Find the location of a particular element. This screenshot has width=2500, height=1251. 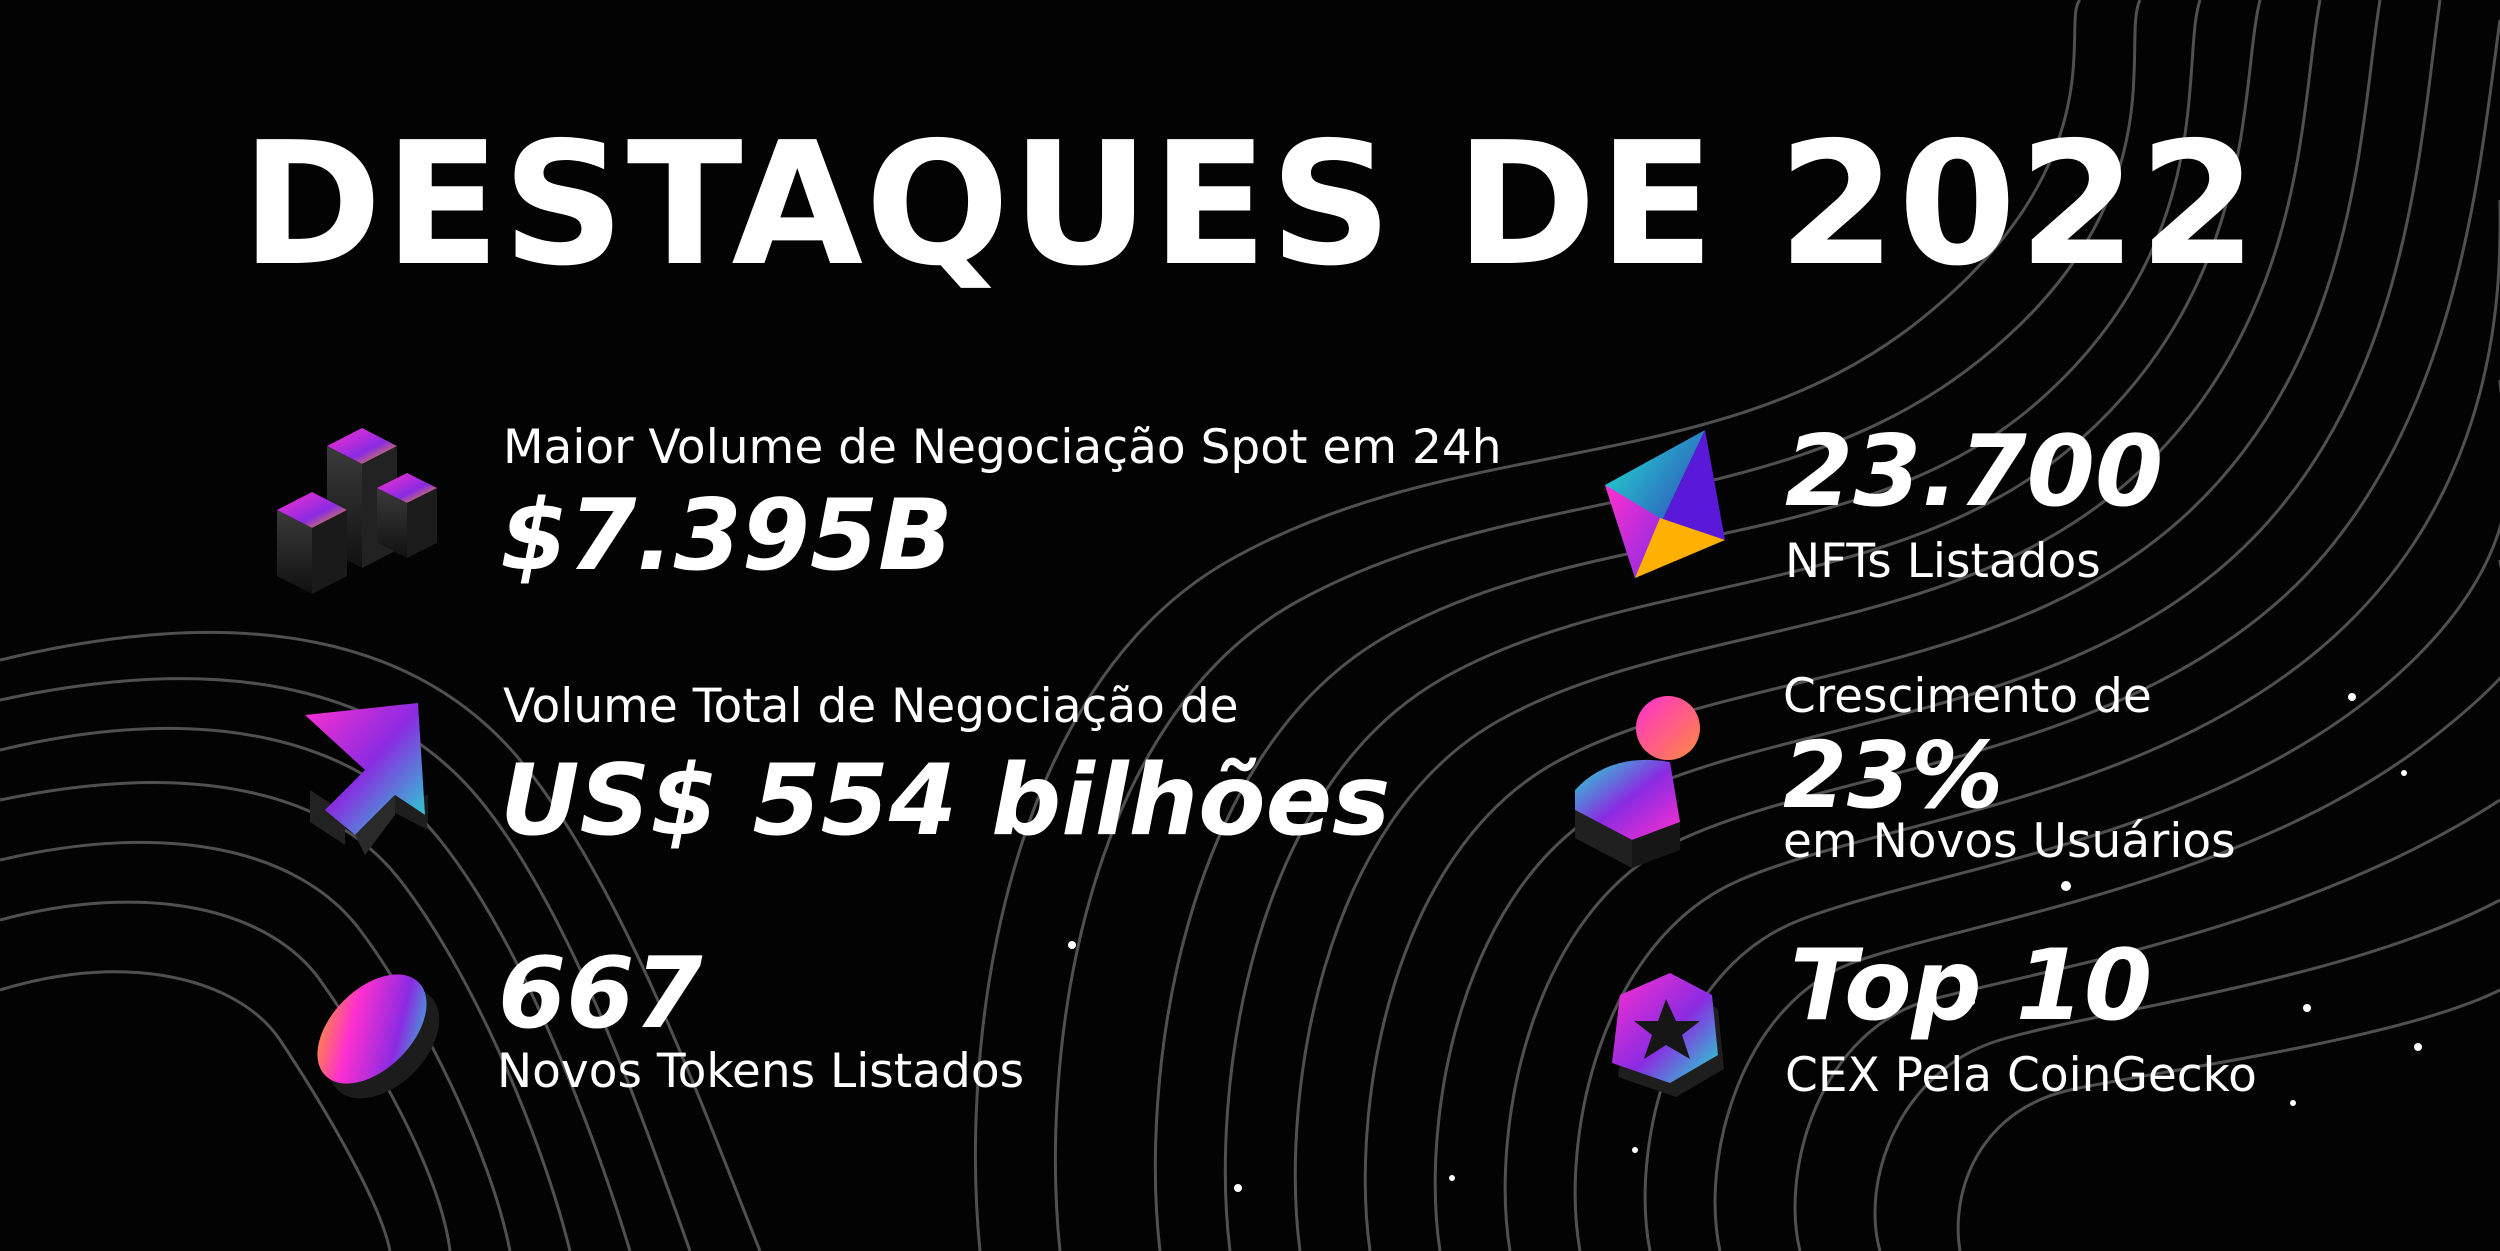

coingecko-label: CEX Pela CoinGecko is located at coordinates (2021, 1075).